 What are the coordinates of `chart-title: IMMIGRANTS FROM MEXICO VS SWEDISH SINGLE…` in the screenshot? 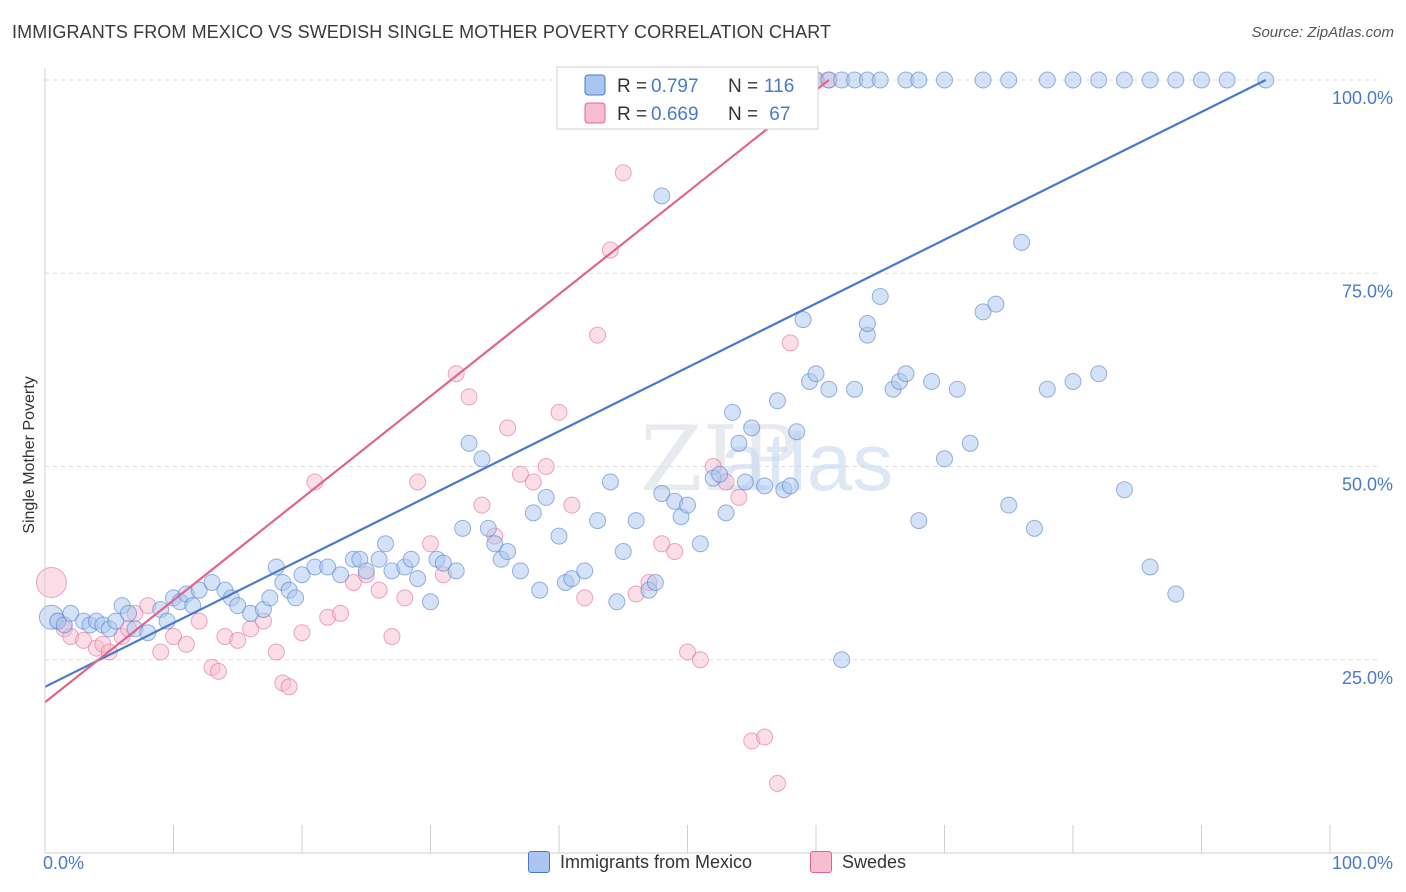 It's located at (422, 32).